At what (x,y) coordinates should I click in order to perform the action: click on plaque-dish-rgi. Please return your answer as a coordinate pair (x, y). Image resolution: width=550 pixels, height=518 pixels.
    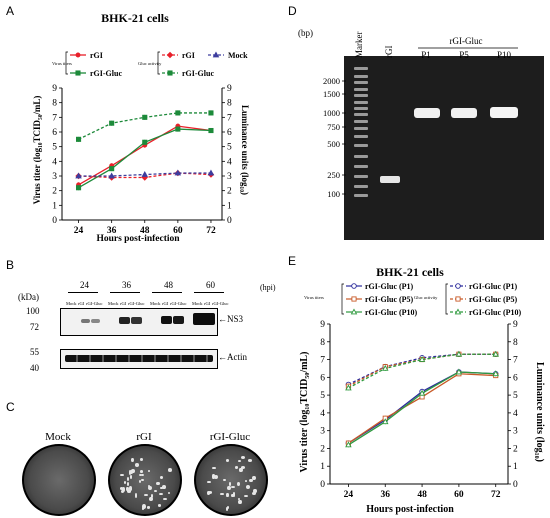
    Looking at the image, I should click on (145, 480).